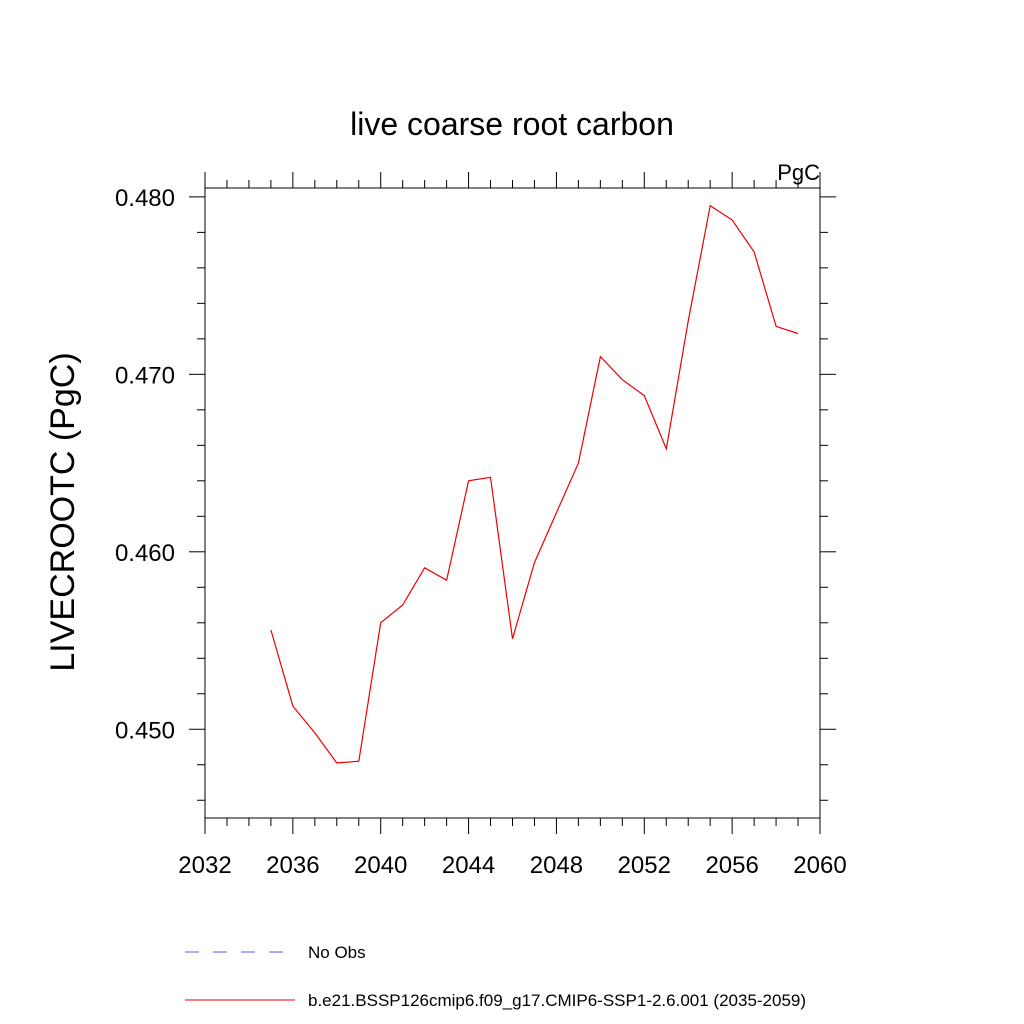 The height and width of the screenshot is (1024, 1024). What do you see at coordinates (512, 124) in the screenshot?
I see `chart-title: live coarse root carbon` at bounding box center [512, 124].